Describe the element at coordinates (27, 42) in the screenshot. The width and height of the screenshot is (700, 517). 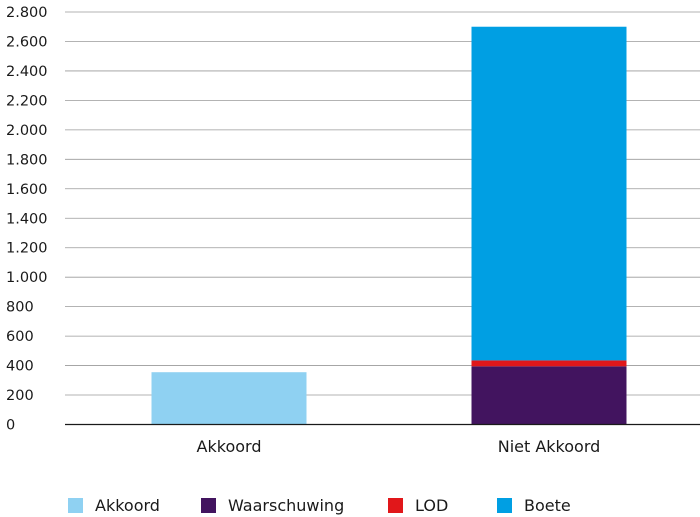
I see `y-tick-label: 2.600` at that location.